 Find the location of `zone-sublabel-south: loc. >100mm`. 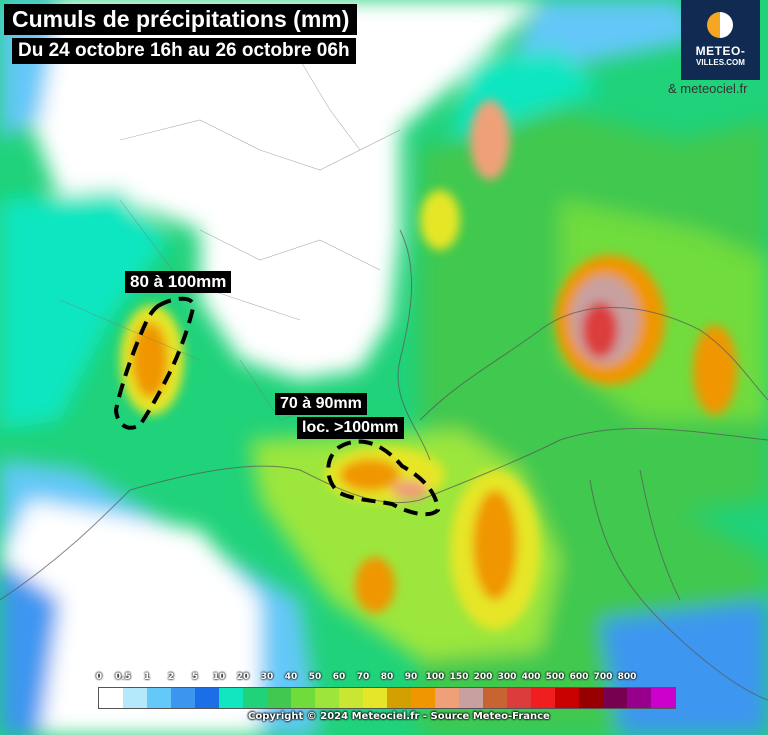

zone-sublabel-south: loc. >100mm is located at coordinates (350, 428).